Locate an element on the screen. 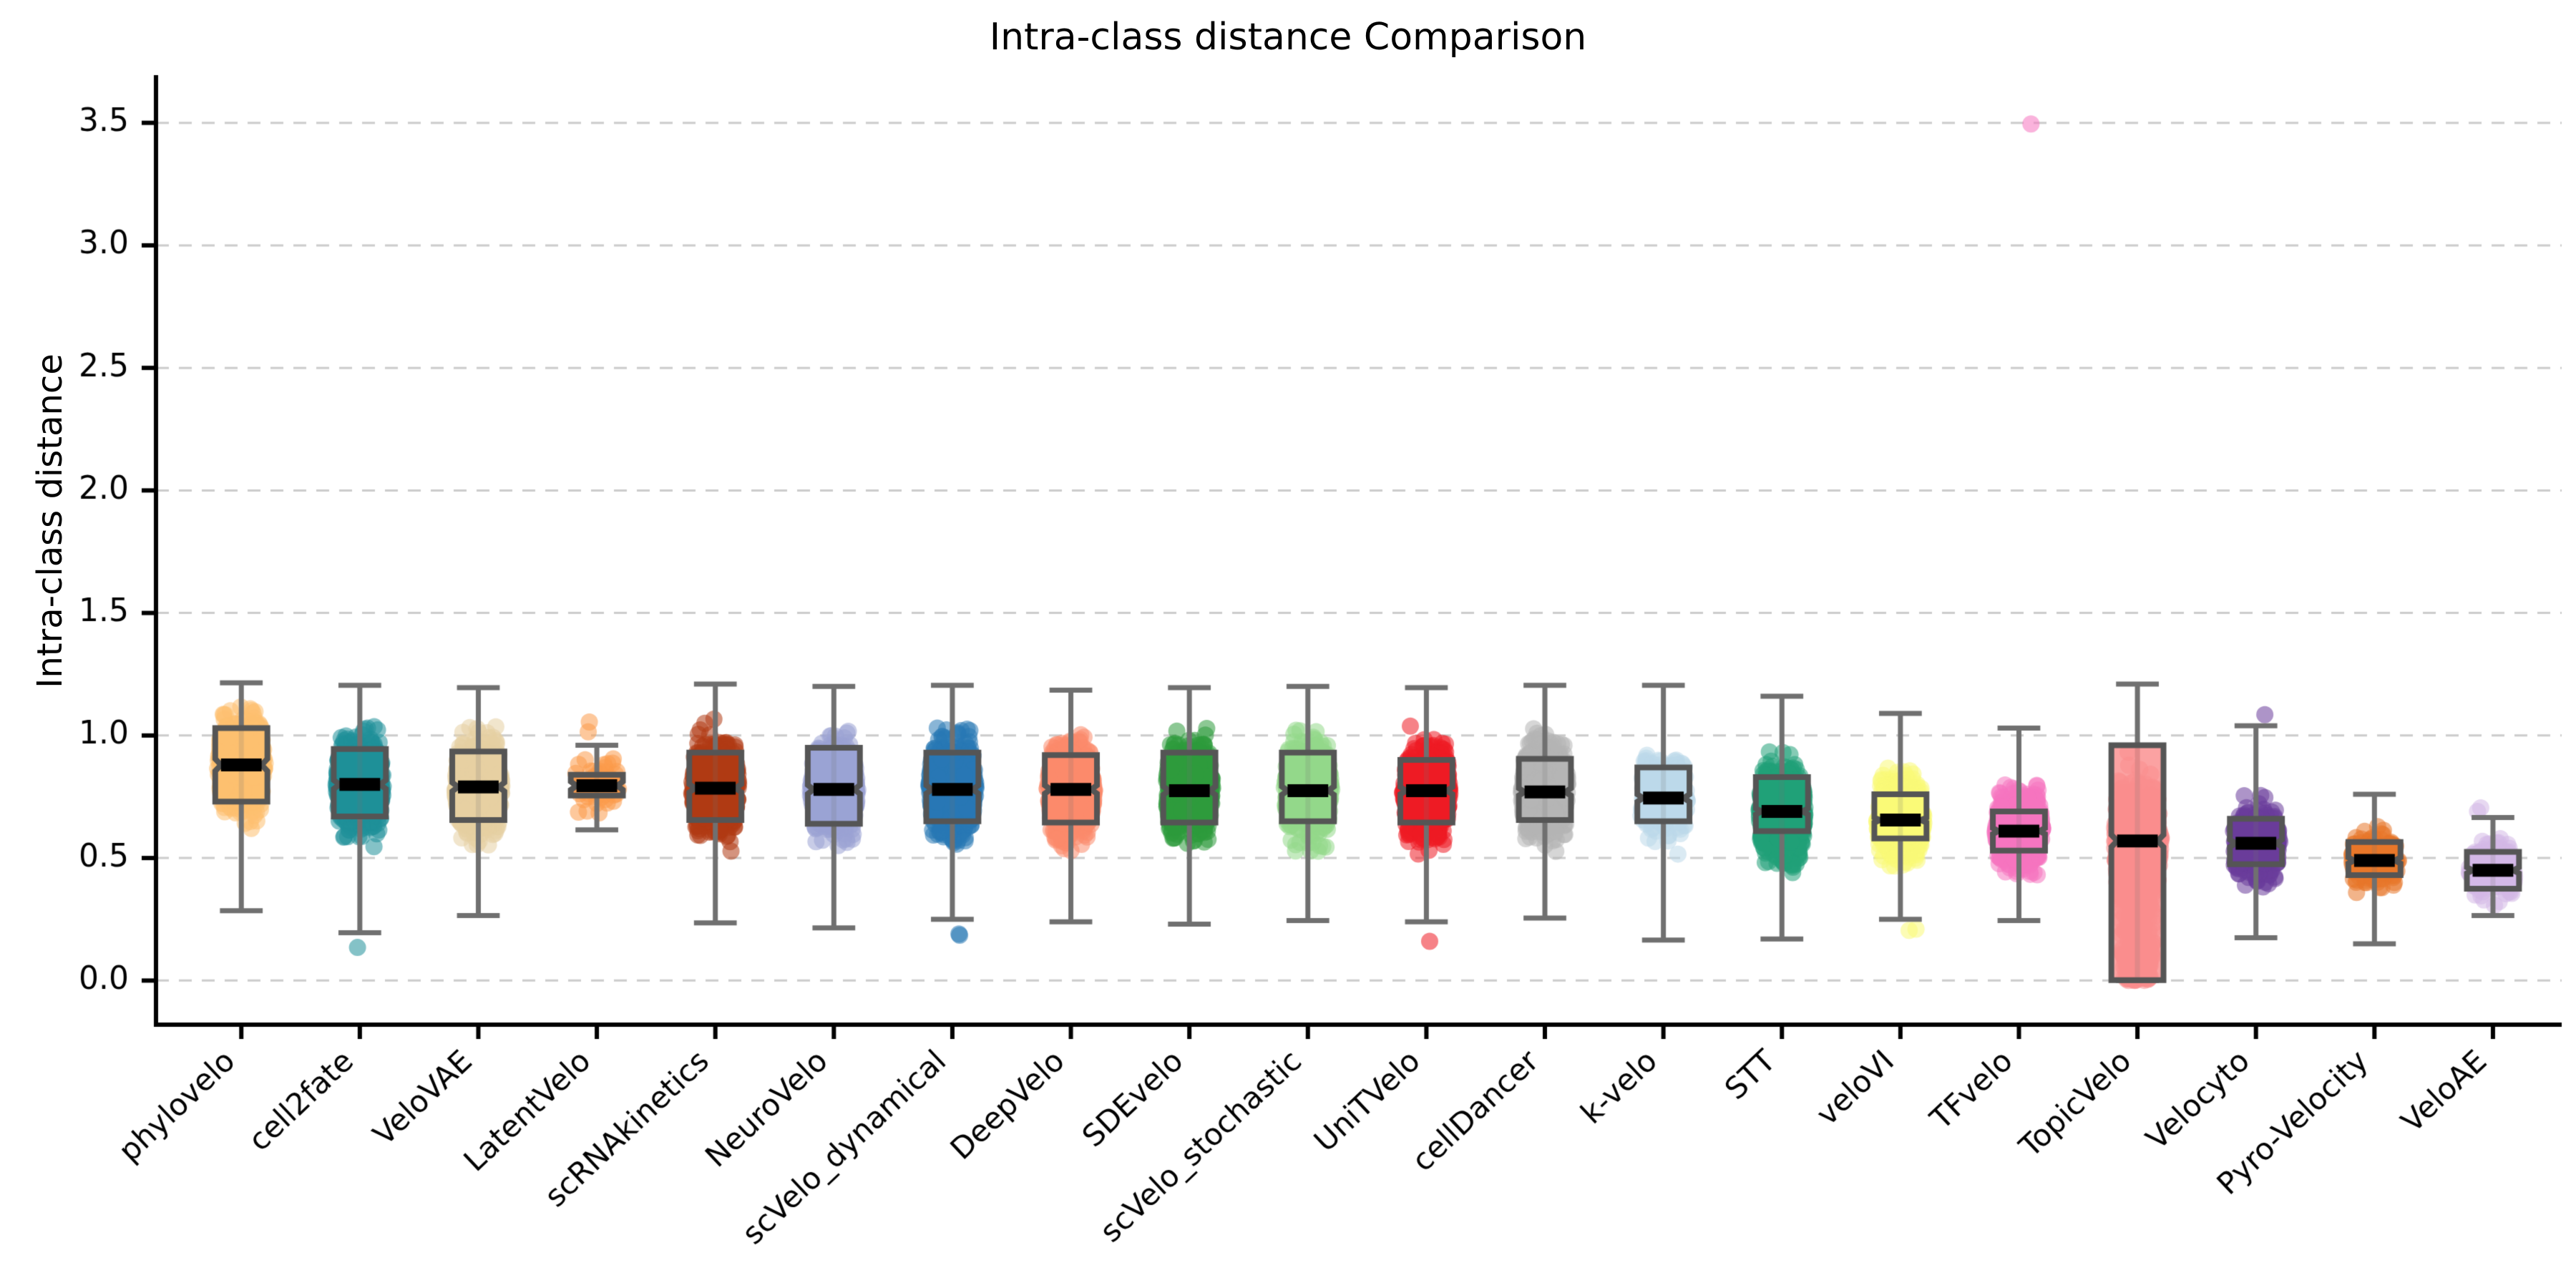  y-axis-label: Intra-class distance is located at coordinates (50, 520).